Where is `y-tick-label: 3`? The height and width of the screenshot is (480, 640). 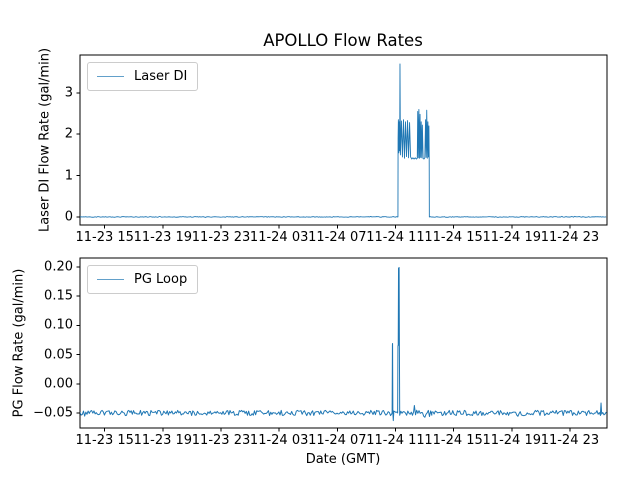 y-tick-label: 3 is located at coordinates (68, 93).